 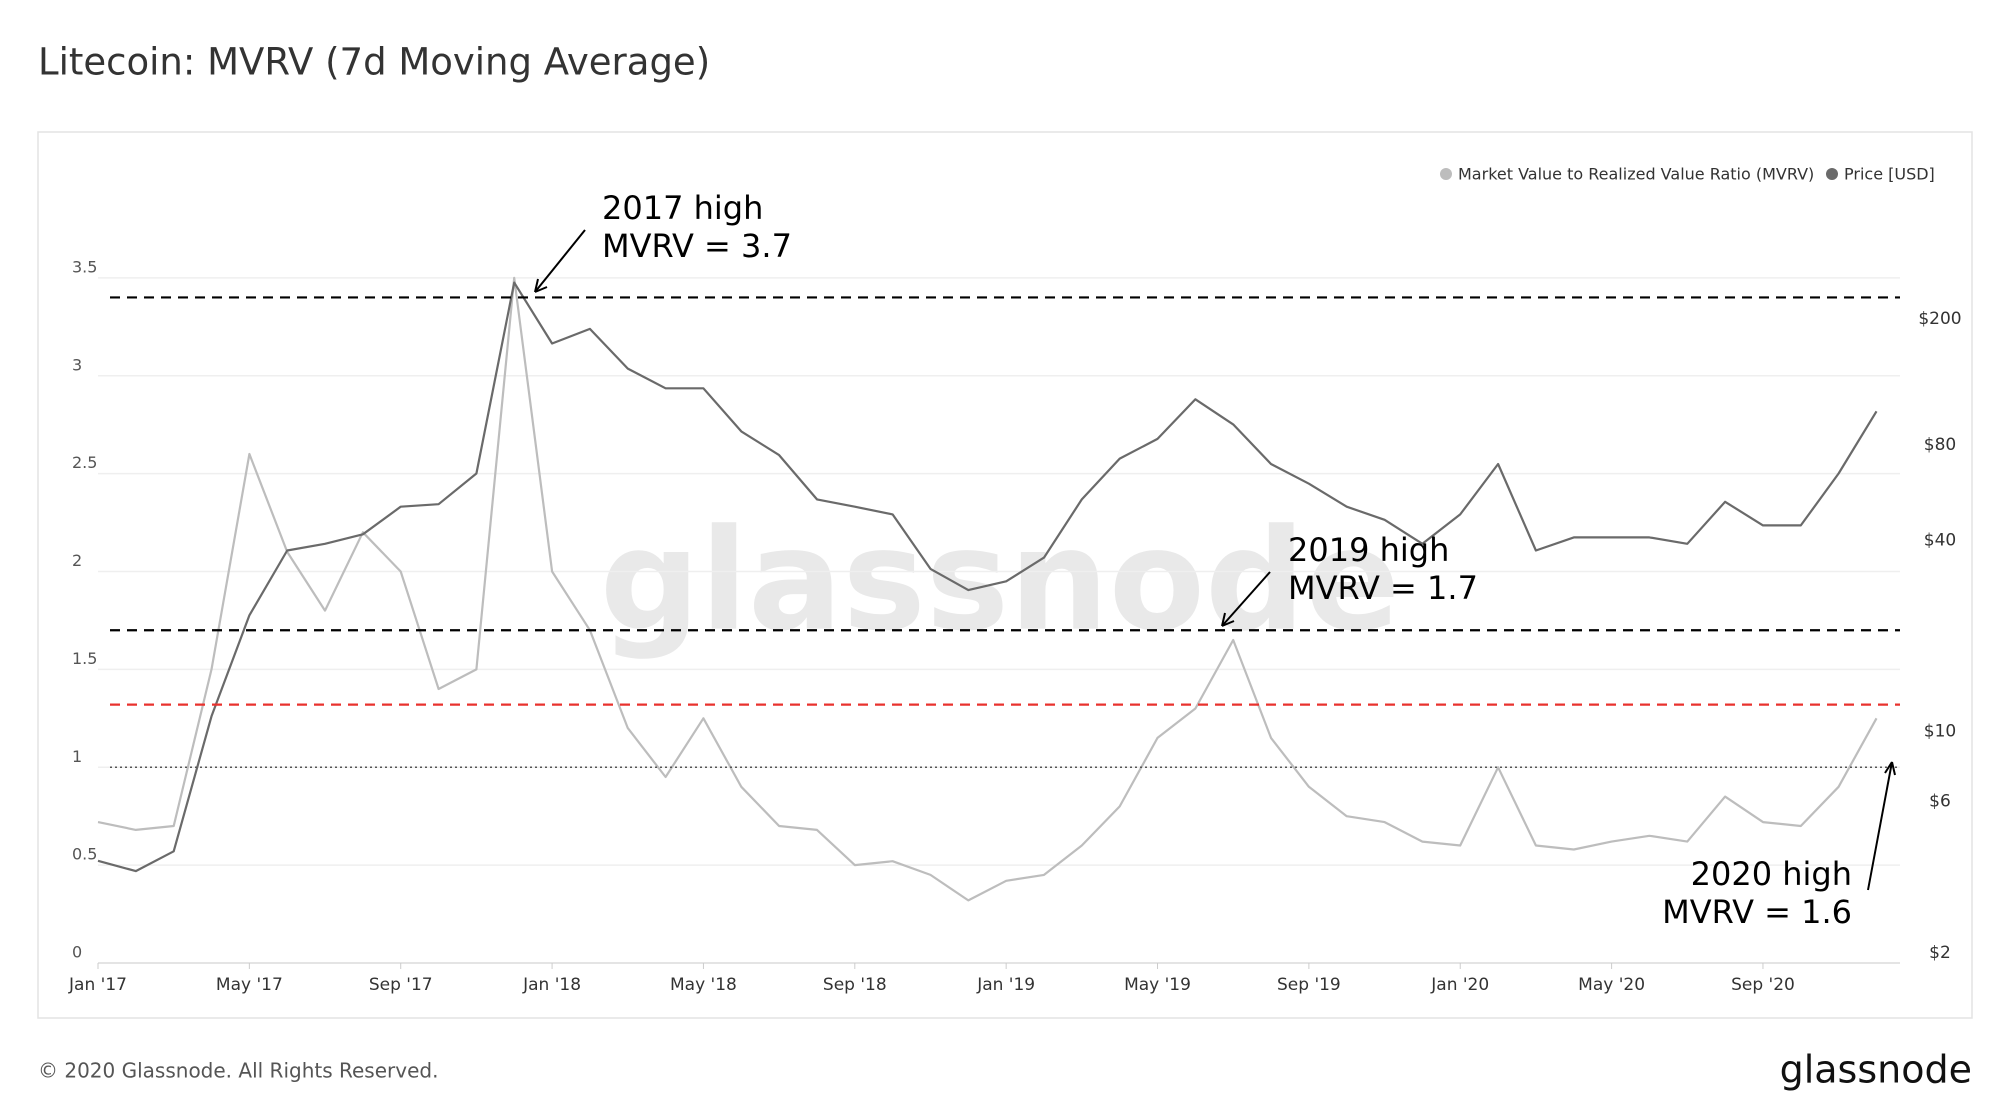 What do you see at coordinates (1940, 541) in the screenshot?
I see `y2-tick-label: $40` at bounding box center [1940, 541].